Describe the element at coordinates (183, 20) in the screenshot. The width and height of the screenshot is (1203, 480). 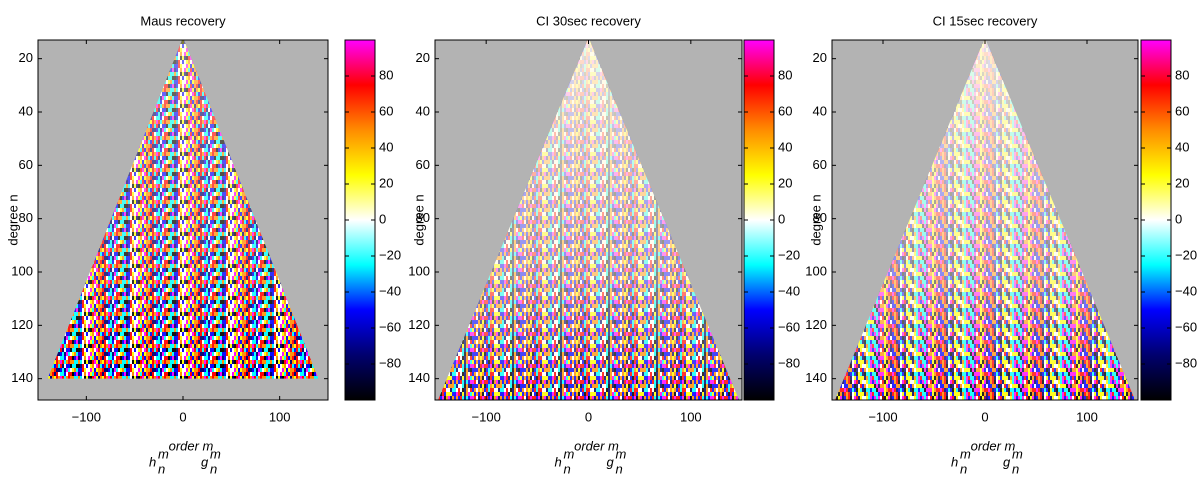
I see `chart-title: Maus recovery` at that location.